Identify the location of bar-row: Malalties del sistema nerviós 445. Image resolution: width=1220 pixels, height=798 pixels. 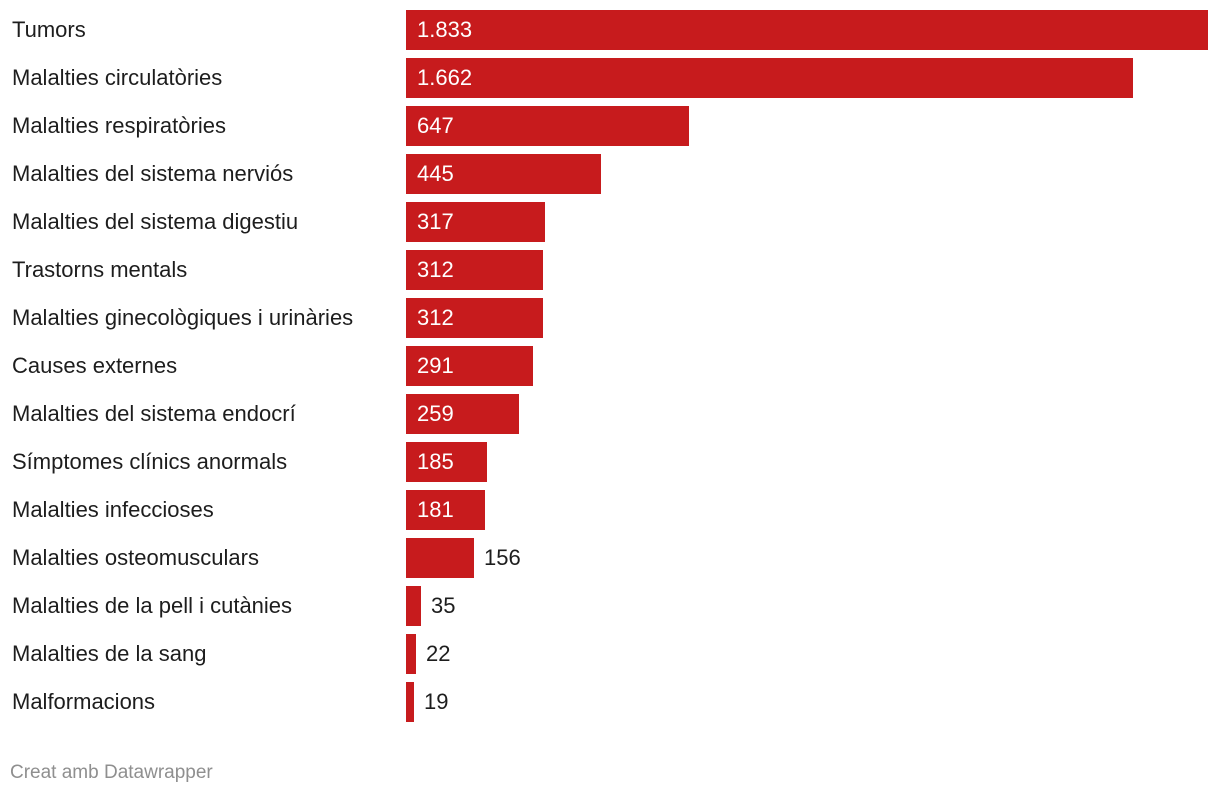
(610, 174).